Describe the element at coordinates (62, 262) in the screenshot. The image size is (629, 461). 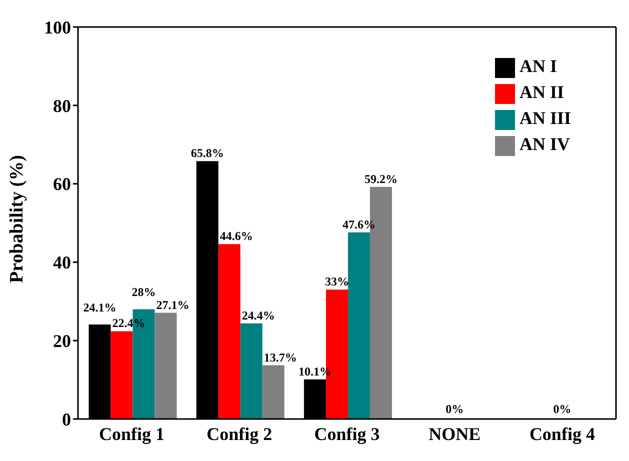
I see `y-tick-label: 40` at that location.